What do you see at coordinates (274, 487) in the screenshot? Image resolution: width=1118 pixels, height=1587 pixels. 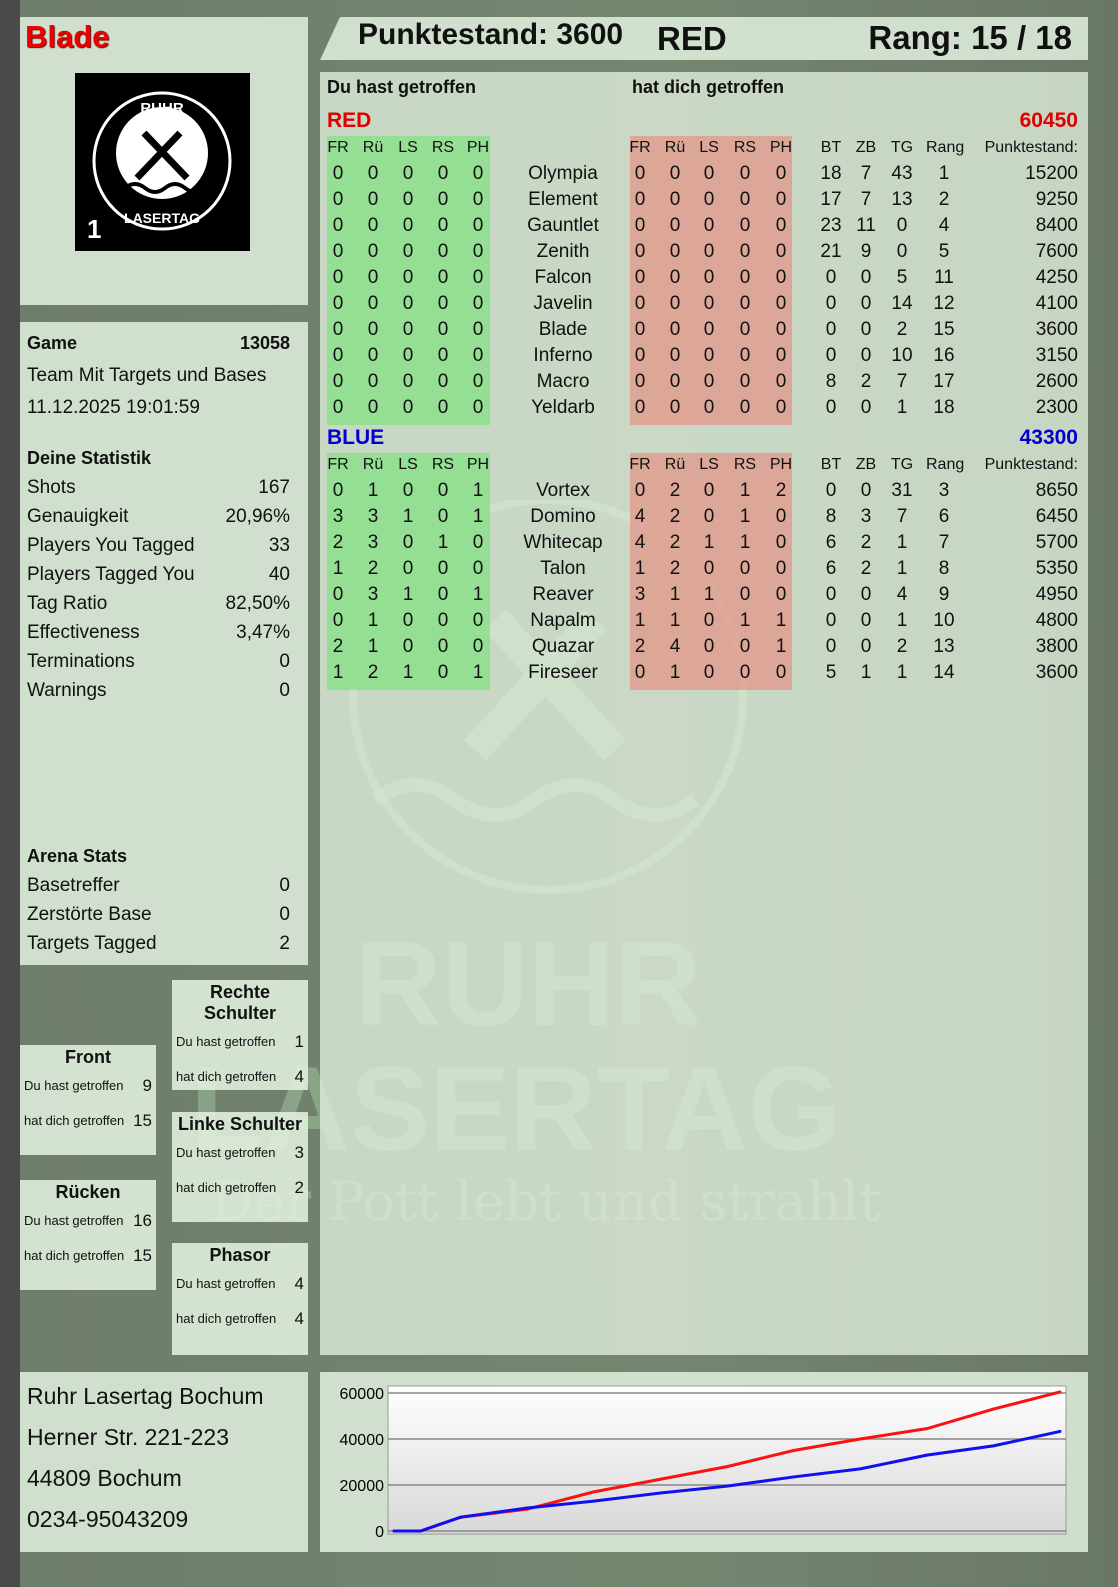 I see `stat-value: 167` at bounding box center [274, 487].